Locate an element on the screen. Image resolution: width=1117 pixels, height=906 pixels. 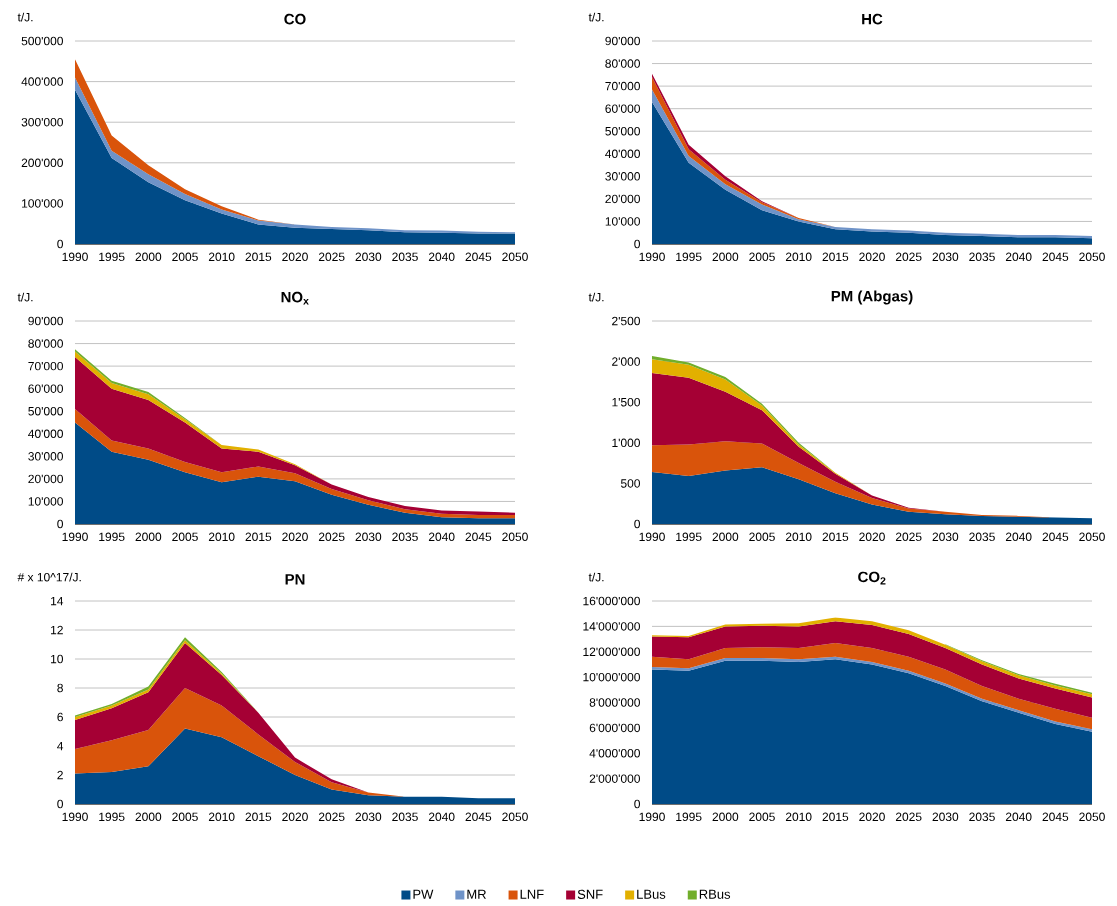
y-tick-label: 20'000 is located at coordinates (622, 199).